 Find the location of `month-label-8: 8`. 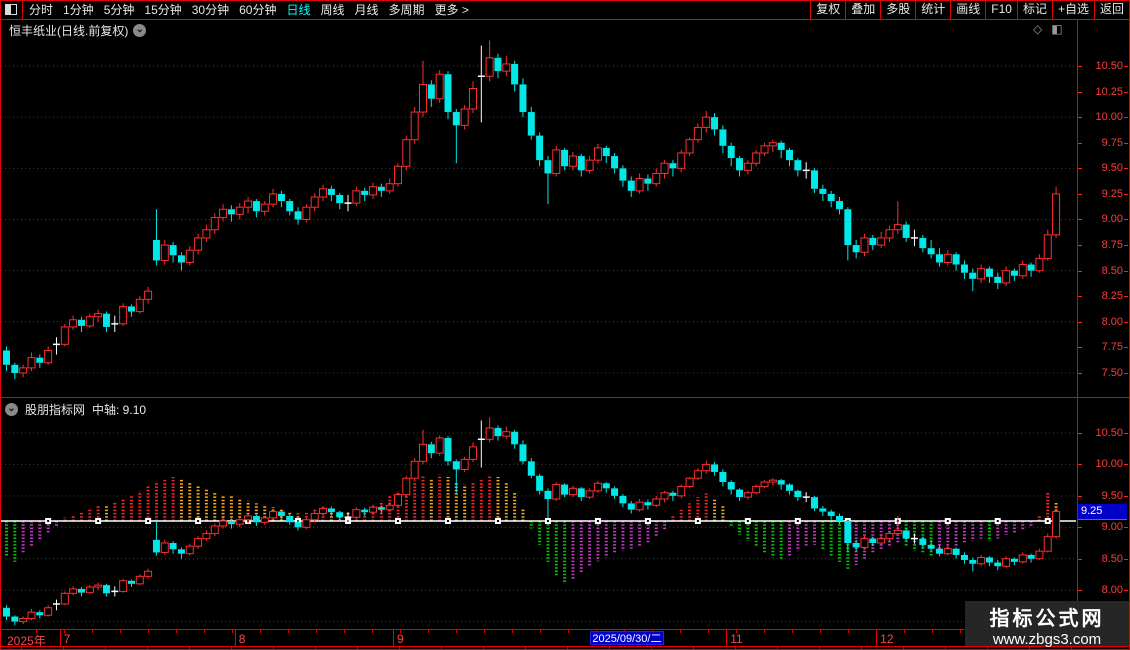

month-label-8: 8 is located at coordinates (242, 639).